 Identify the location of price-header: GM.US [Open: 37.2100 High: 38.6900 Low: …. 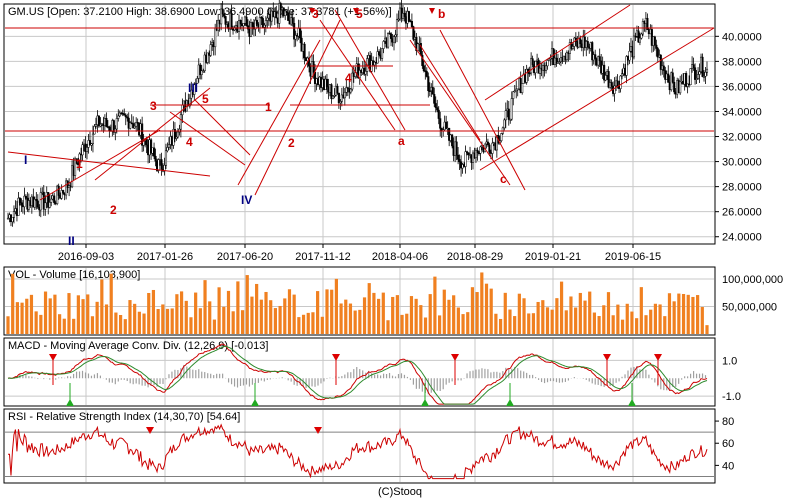
(200, 12).